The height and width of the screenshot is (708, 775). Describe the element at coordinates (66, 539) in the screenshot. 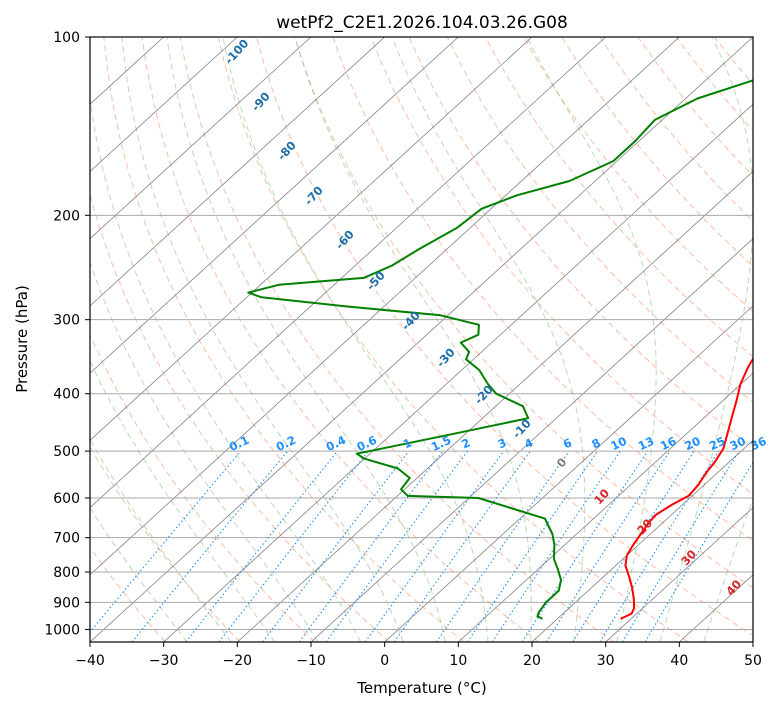

I see `y-tick-label: 700` at that location.